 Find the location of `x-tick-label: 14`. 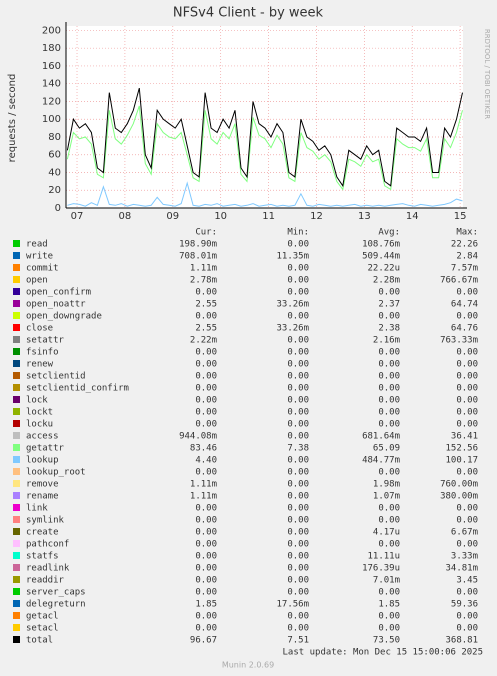

x-tick-label: 14 is located at coordinates (412, 216).